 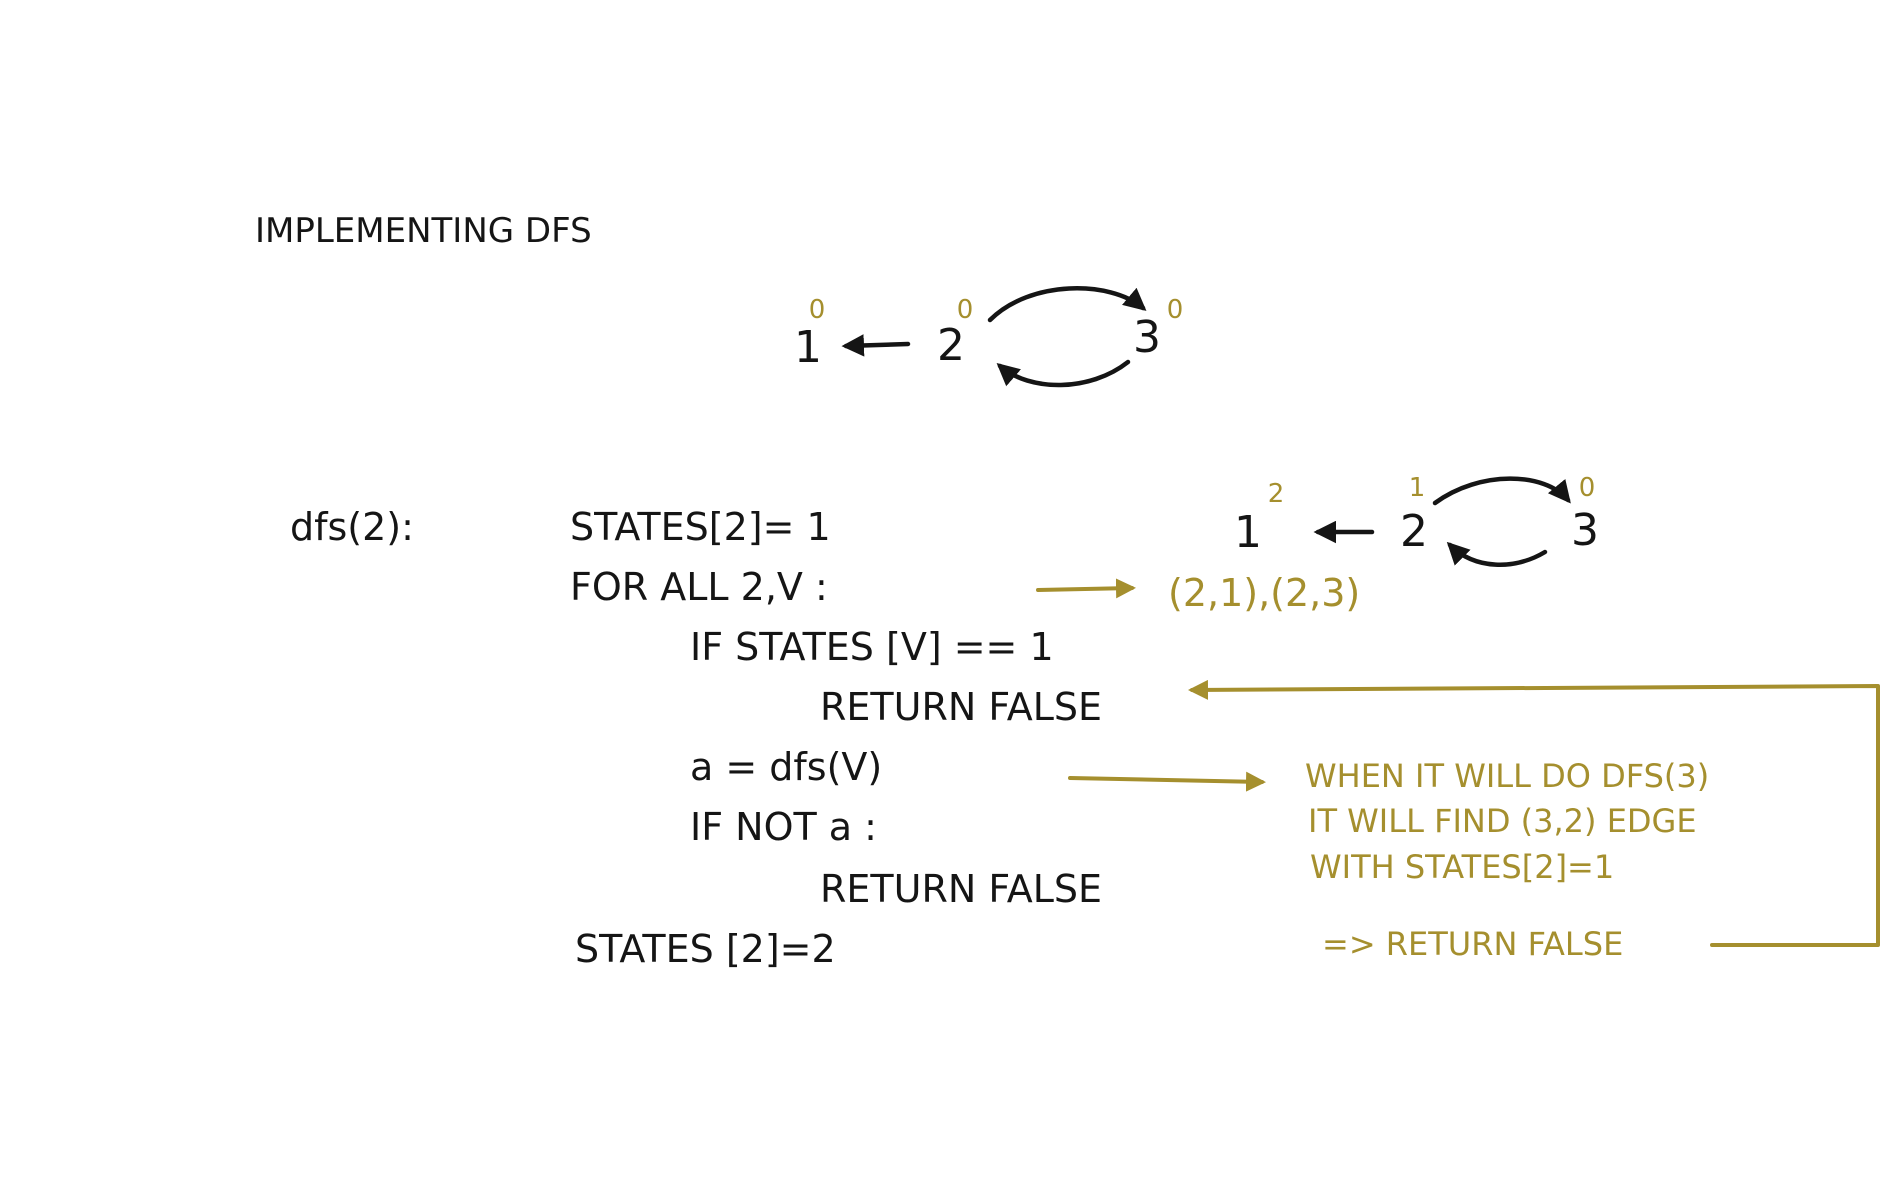 What do you see at coordinates (423, 231) in the screenshot?
I see `page-title: IMPLEMENTING DFS` at bounding box center [423, 231].